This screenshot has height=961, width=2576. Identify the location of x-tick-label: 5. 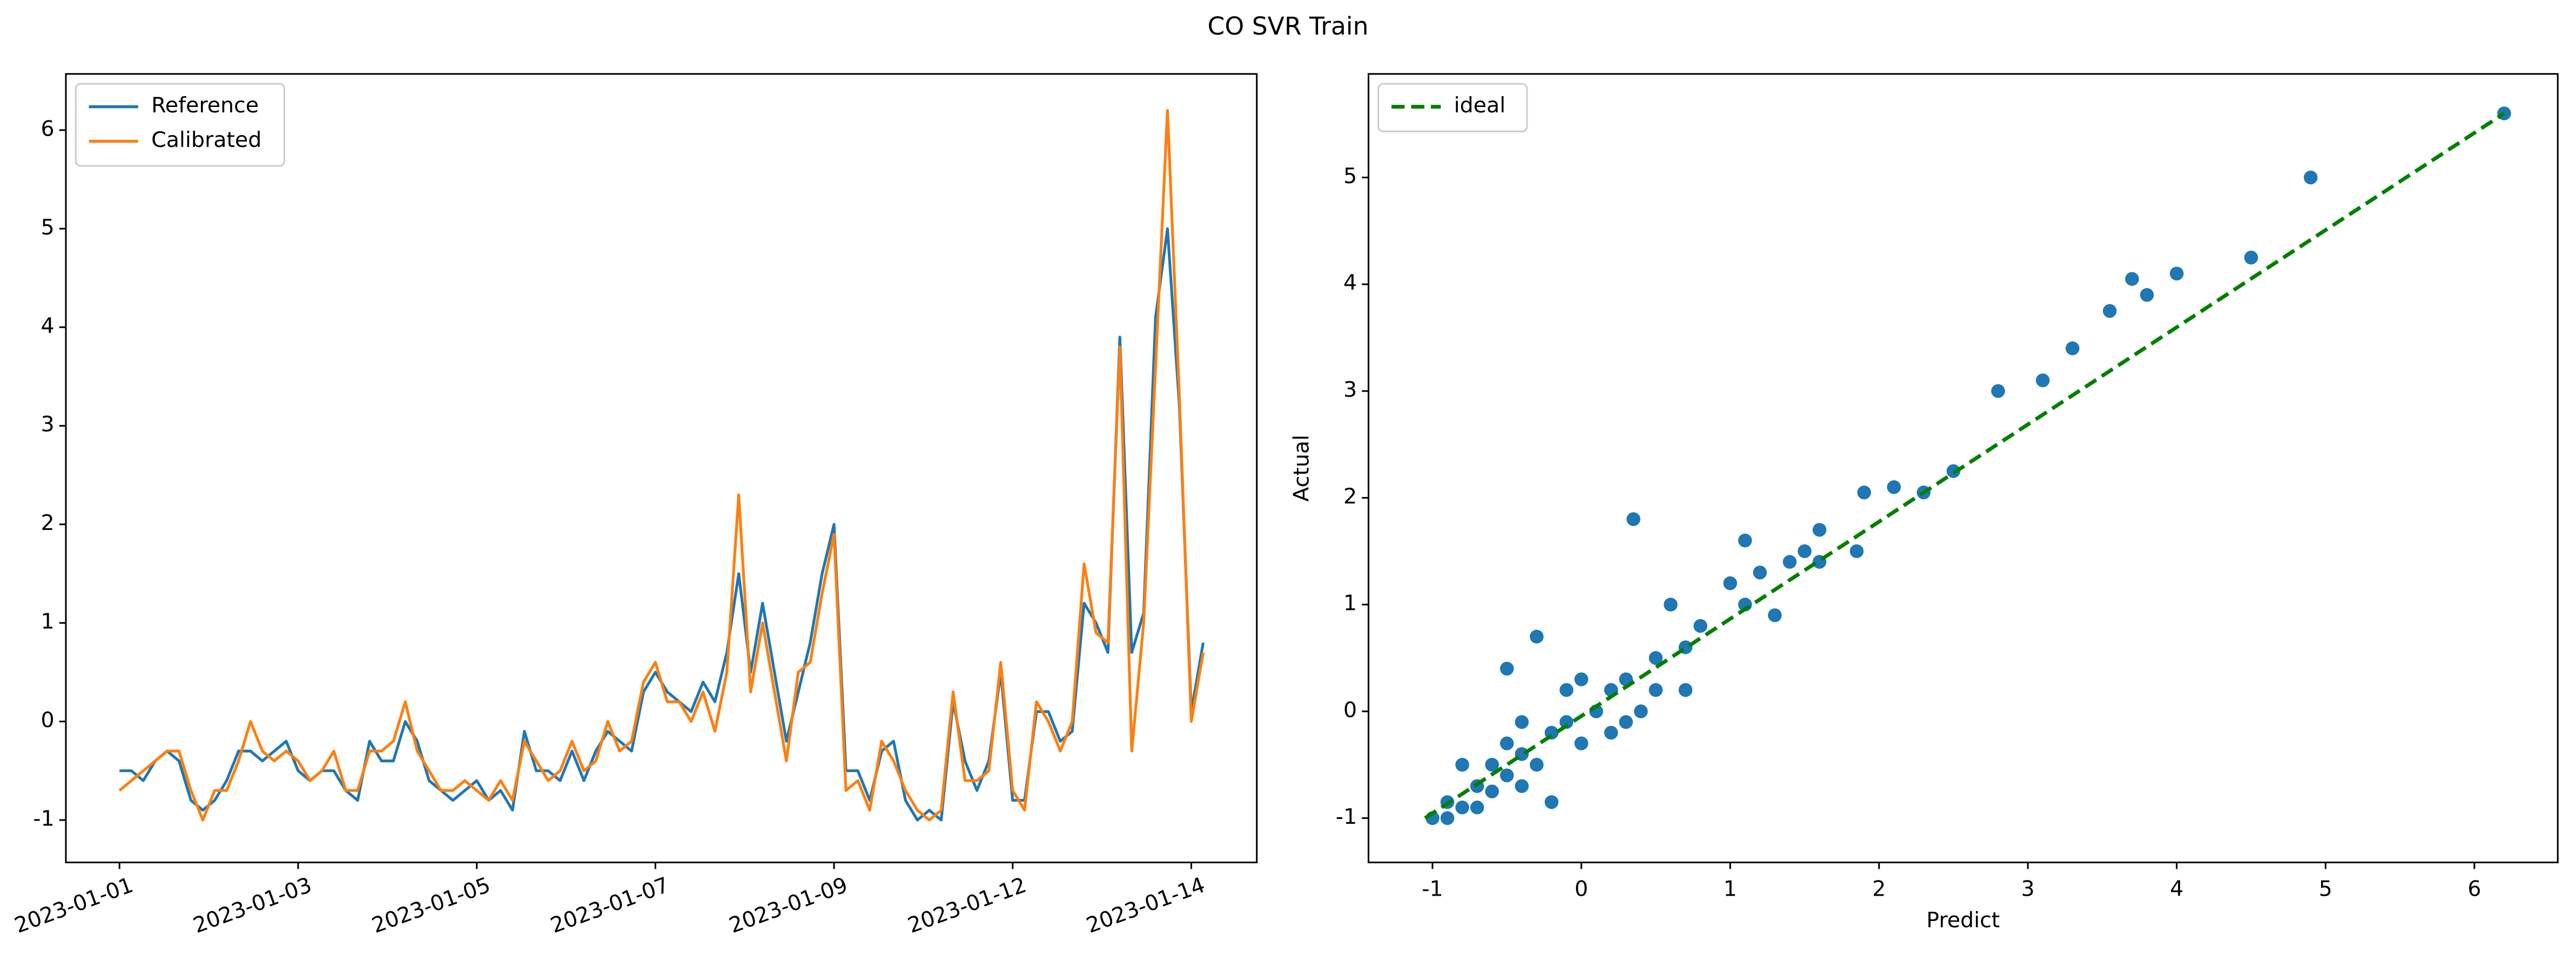
(2325, 889).